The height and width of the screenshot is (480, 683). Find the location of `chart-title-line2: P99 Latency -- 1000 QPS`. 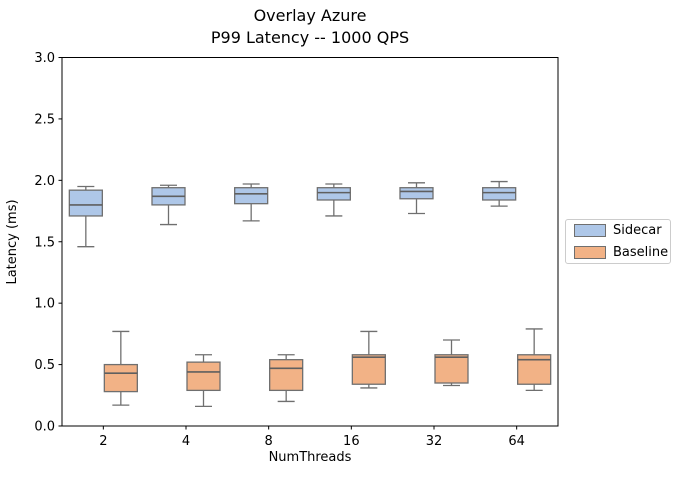

chart-title-line2: P99 Latency -- 1000 QPS is located at coordinates (310, 37).